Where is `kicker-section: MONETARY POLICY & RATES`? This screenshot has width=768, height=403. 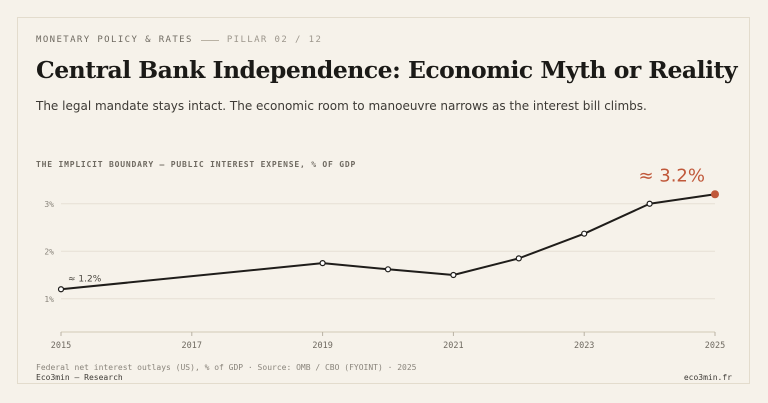
kicker-section: MONETARY POLICY & RATES is located at coordinates (114, 40).